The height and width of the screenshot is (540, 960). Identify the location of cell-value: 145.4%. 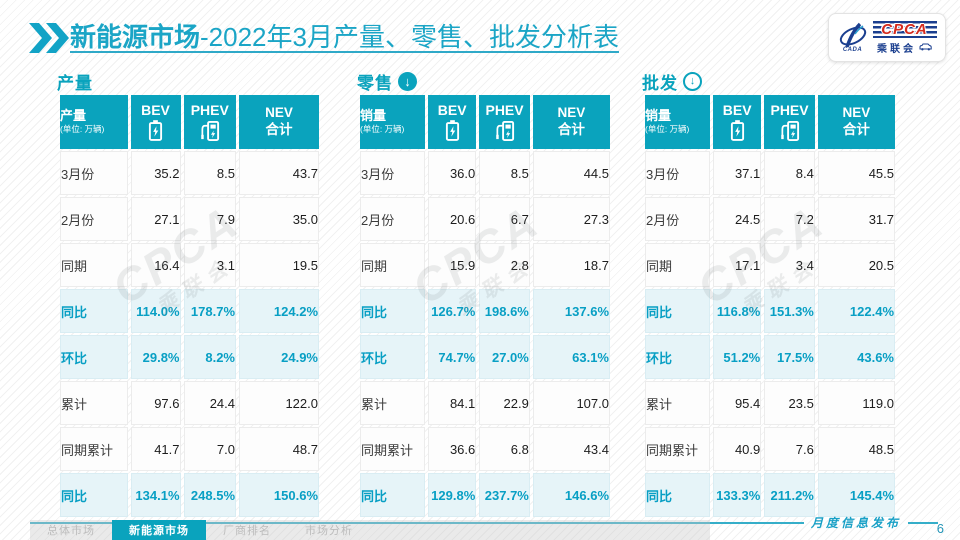
(856, 495).